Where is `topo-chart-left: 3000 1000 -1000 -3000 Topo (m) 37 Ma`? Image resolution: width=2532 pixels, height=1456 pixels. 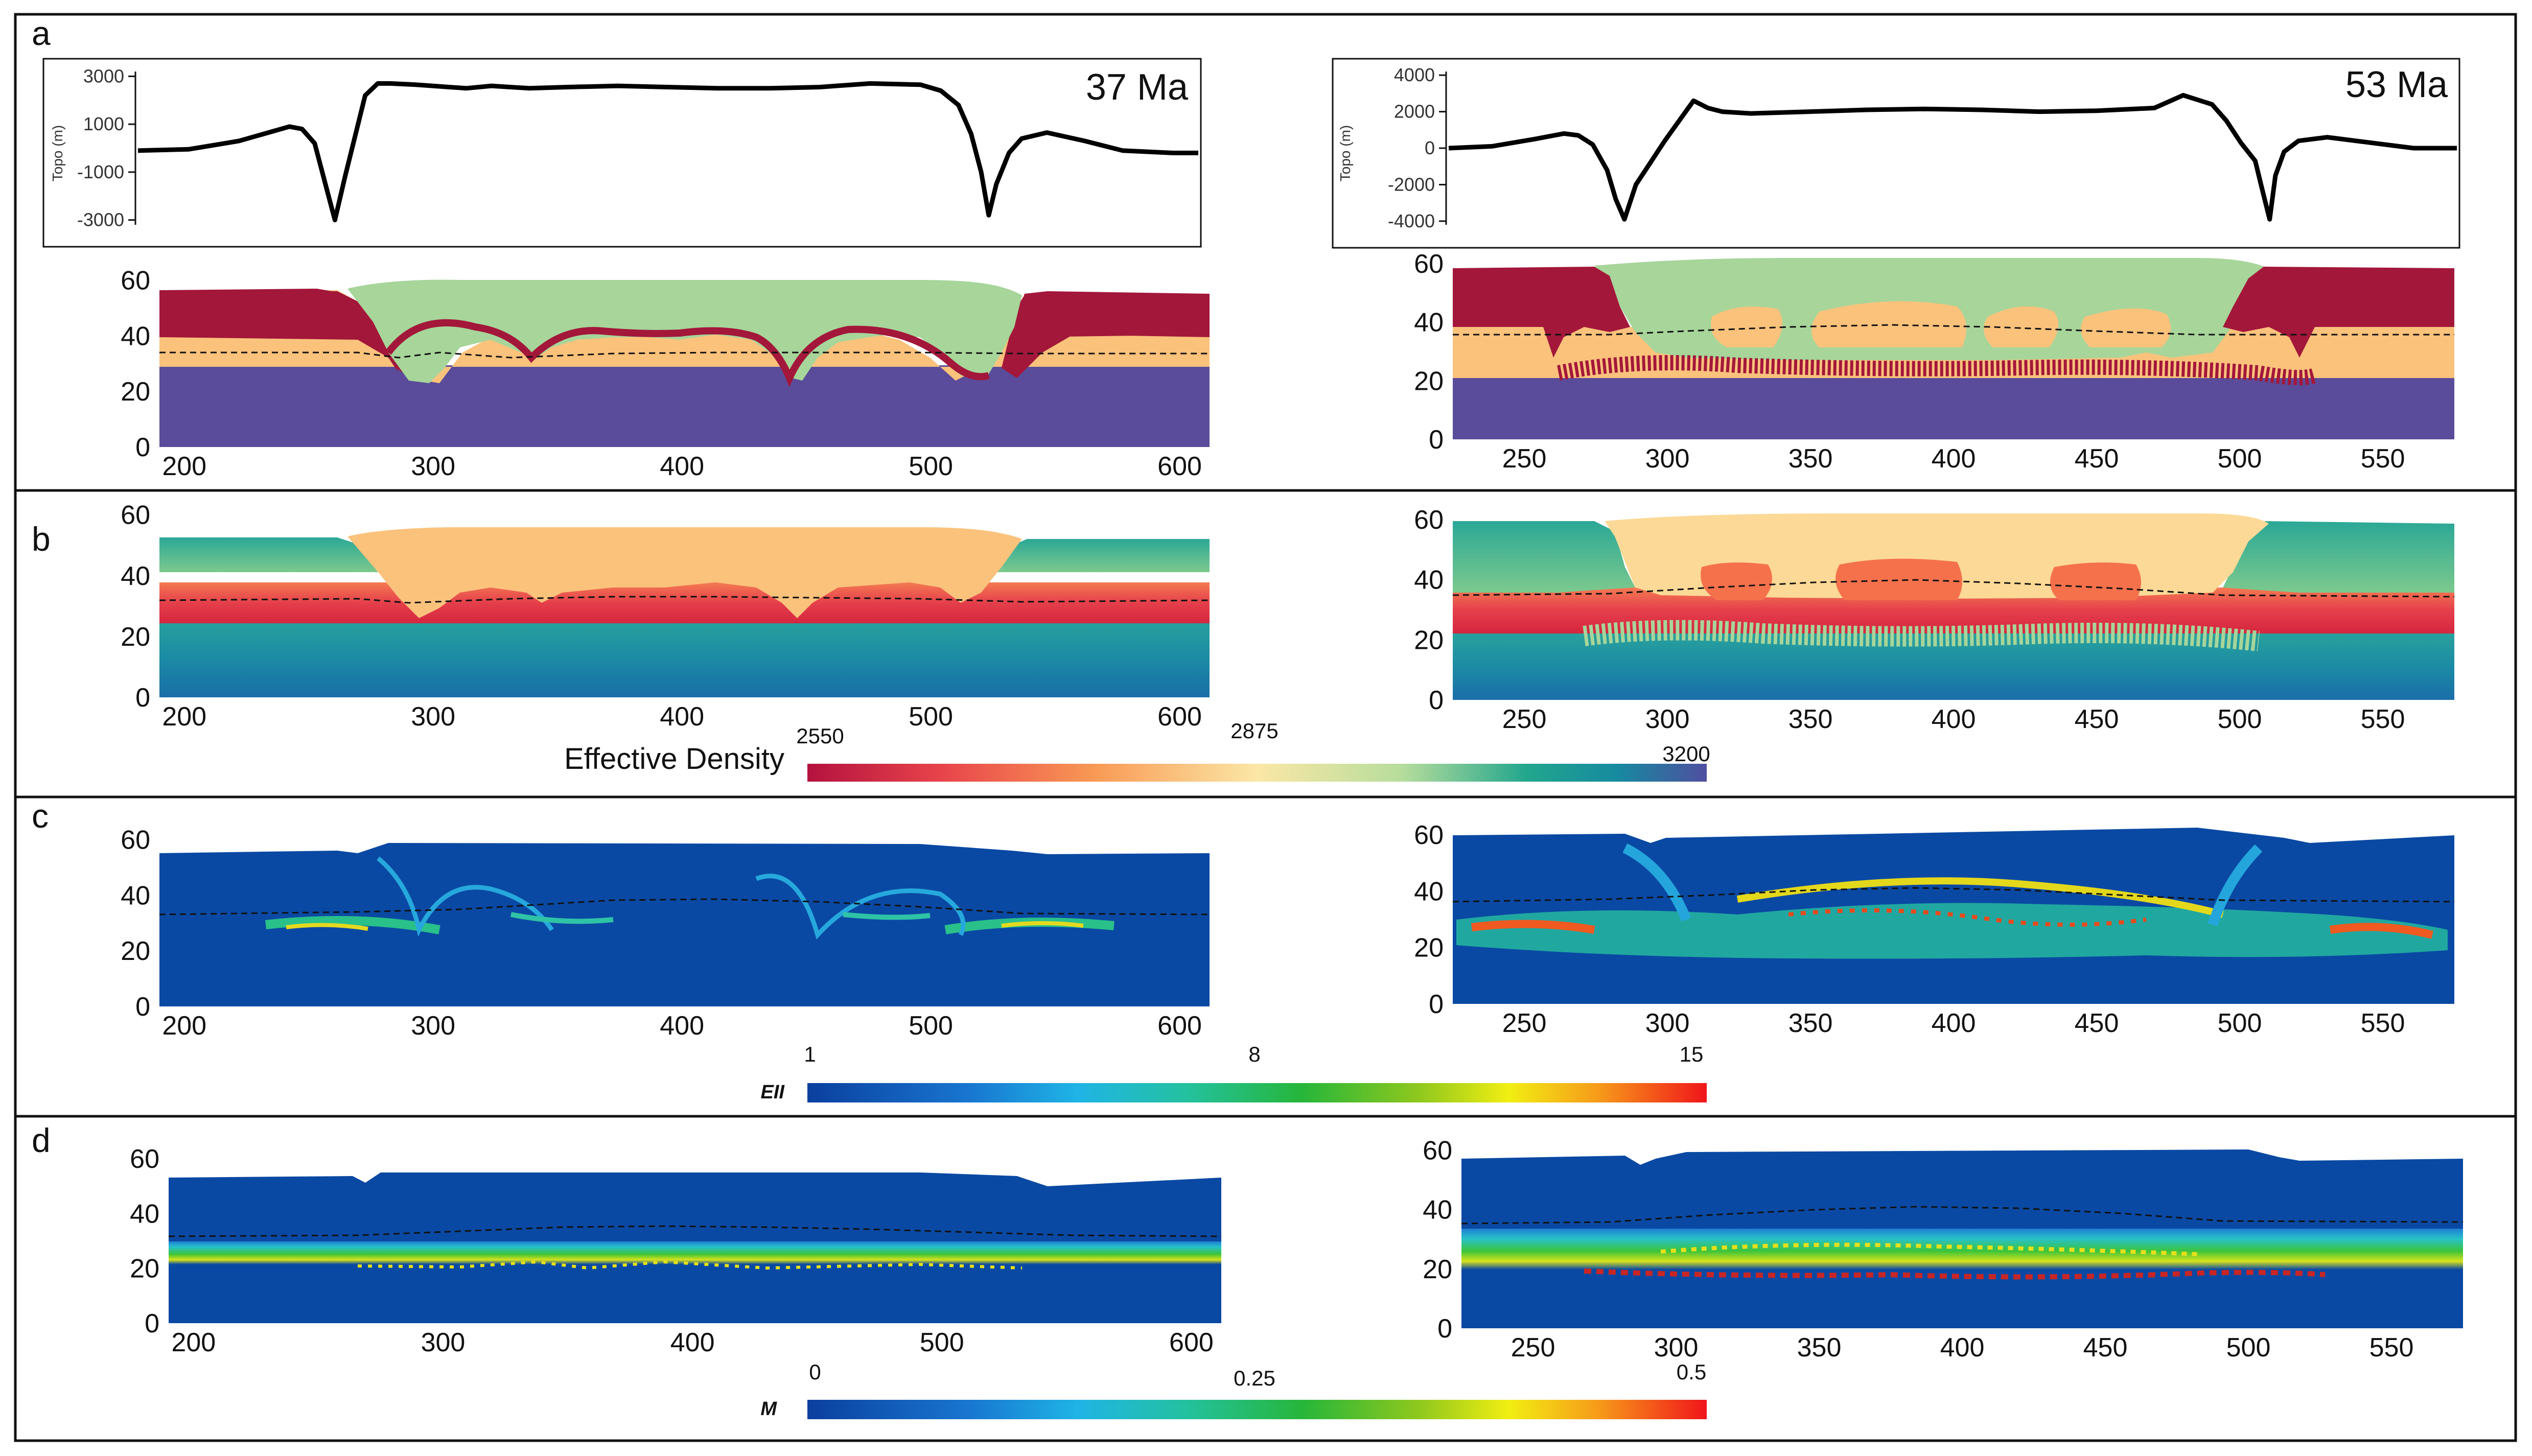 topo-chart-left: 3000 1000 -1000 -3000 Topo (m) 37 Ma is located at coordinates (622, 153).